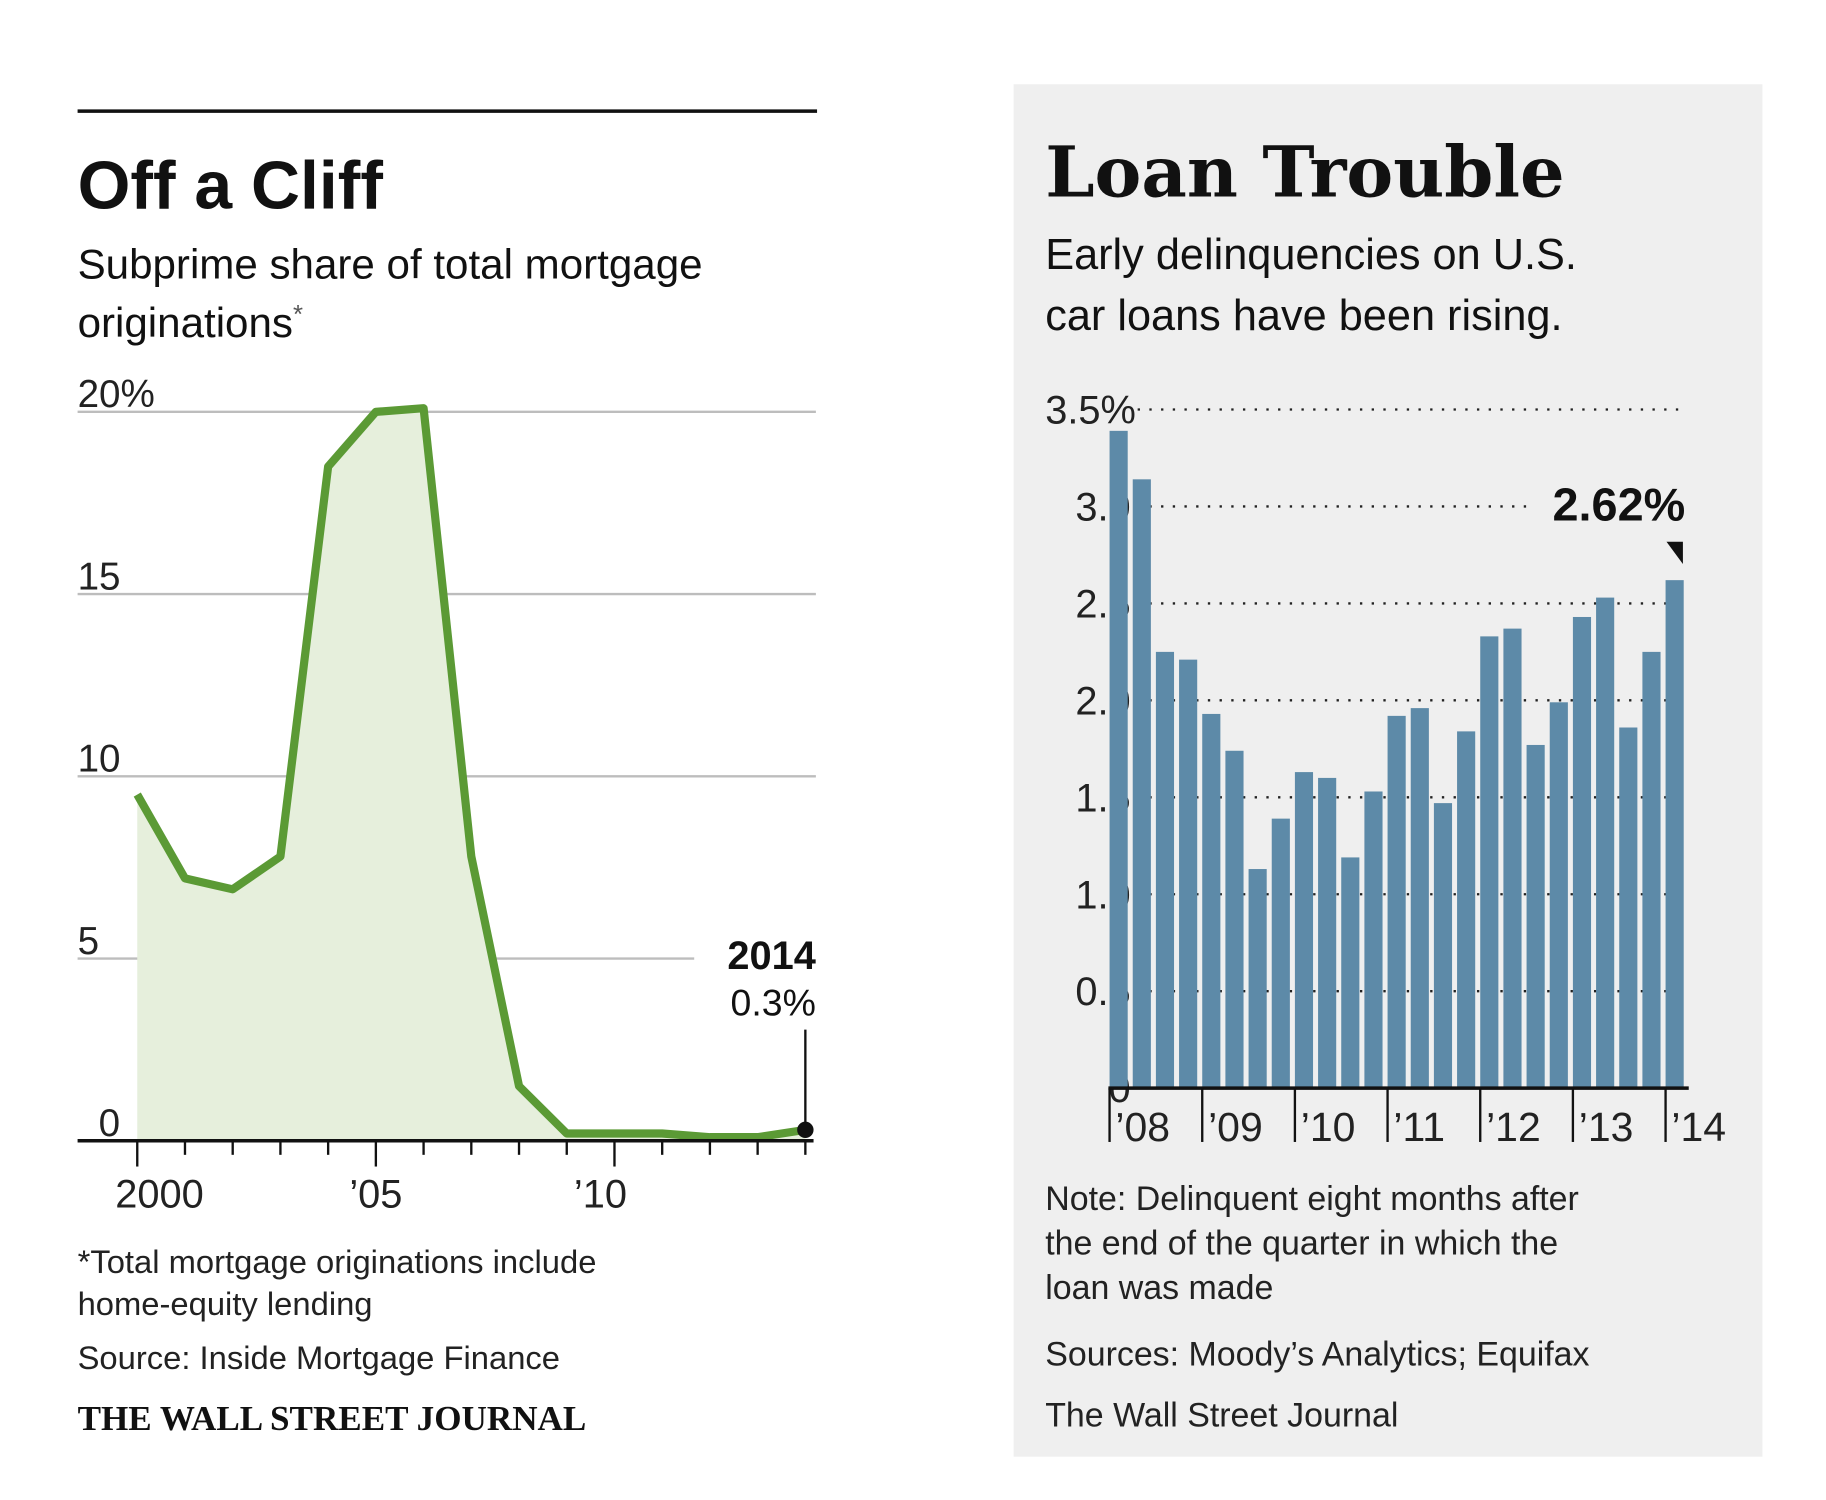 The height and width of the screenshot is (1500, 1826). I want to click on right-credit: The Wall Street Journal, so click(1221, 1415).